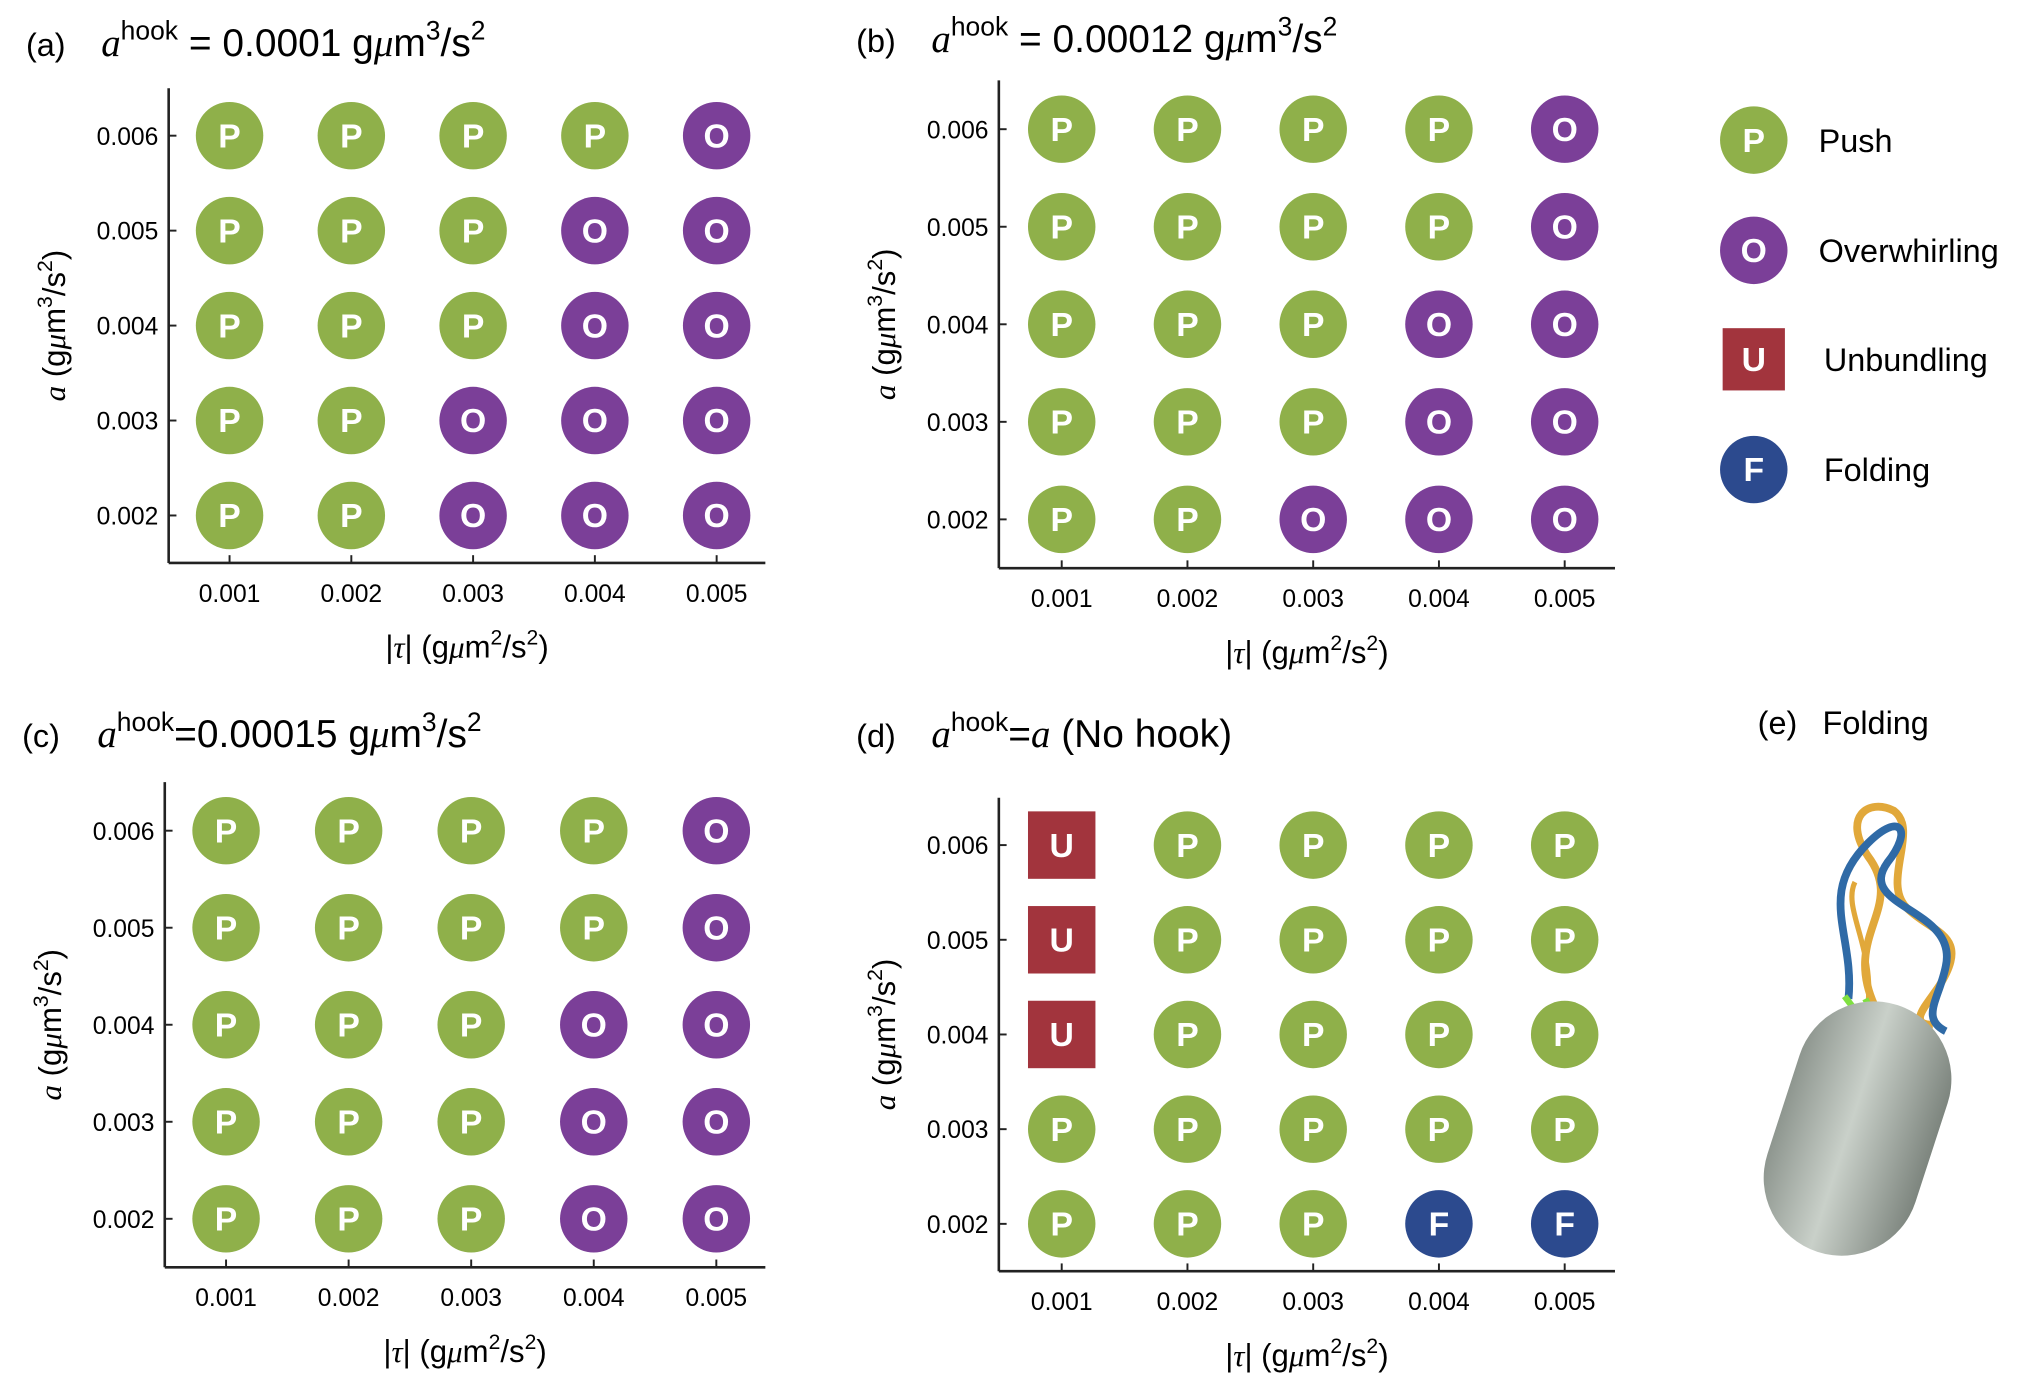  Describe the element at coordinates (397, 1351) in the screenshot. I see `text-segment: τ` at that location.